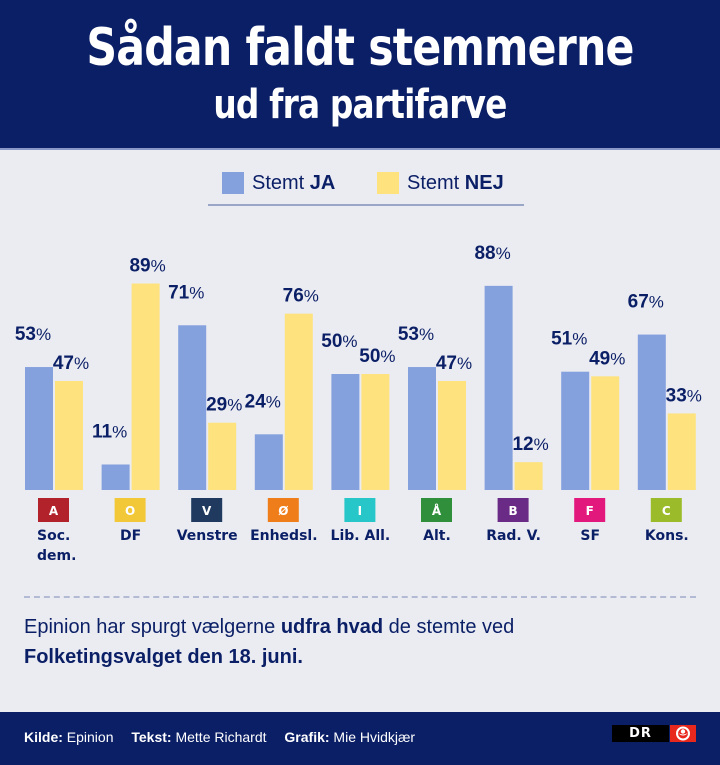 The image size is (720, 765). I want to click on value-label-nej: 50%, so click(377, 356).